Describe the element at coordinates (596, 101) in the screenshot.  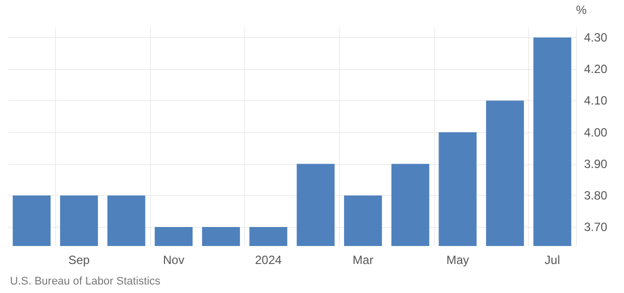
I see `y-tick-label: 4.10` at that location.